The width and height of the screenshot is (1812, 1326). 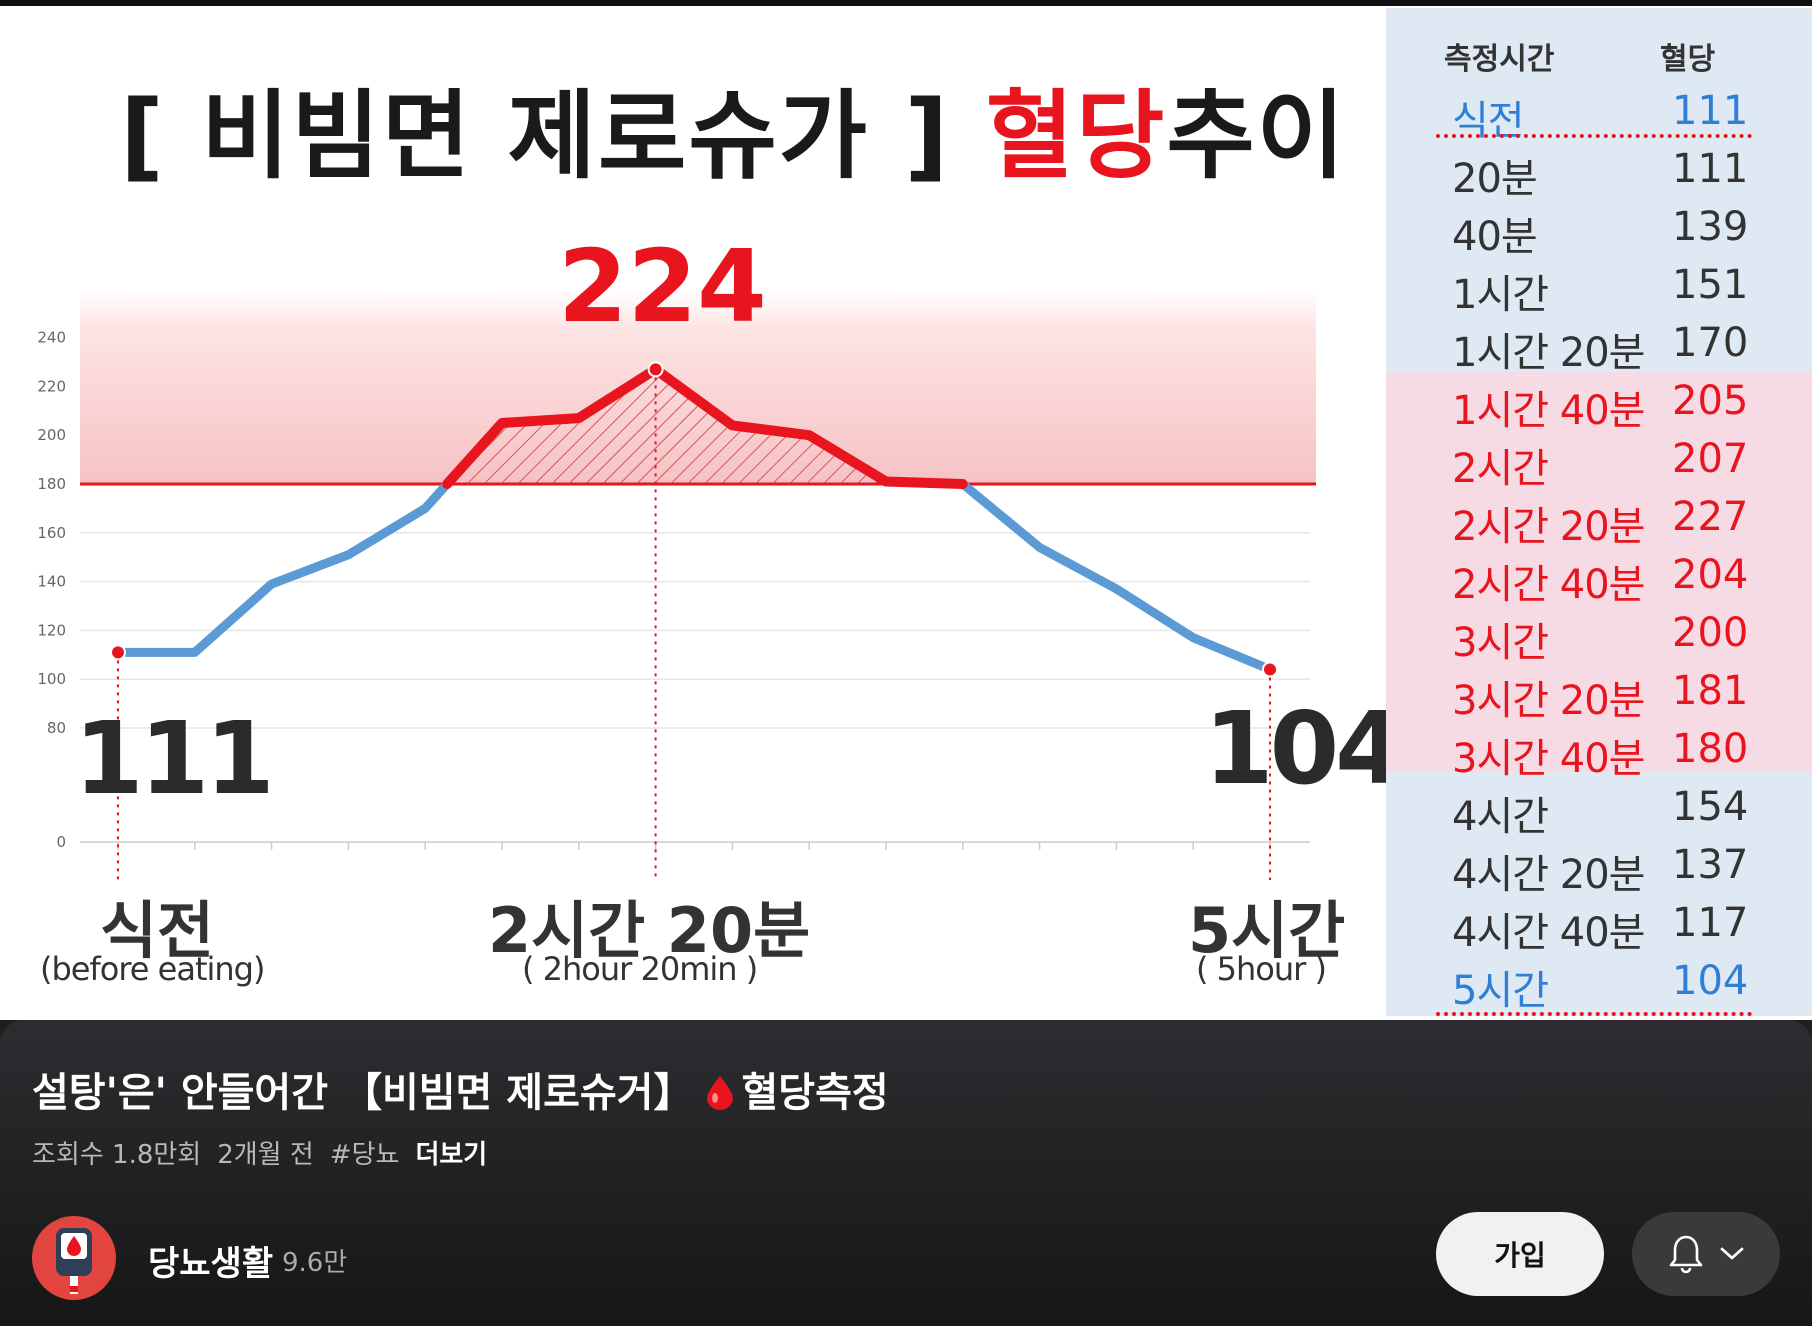 I want to click on upload-age: 2개월 전, so click(x=265, y=1155).